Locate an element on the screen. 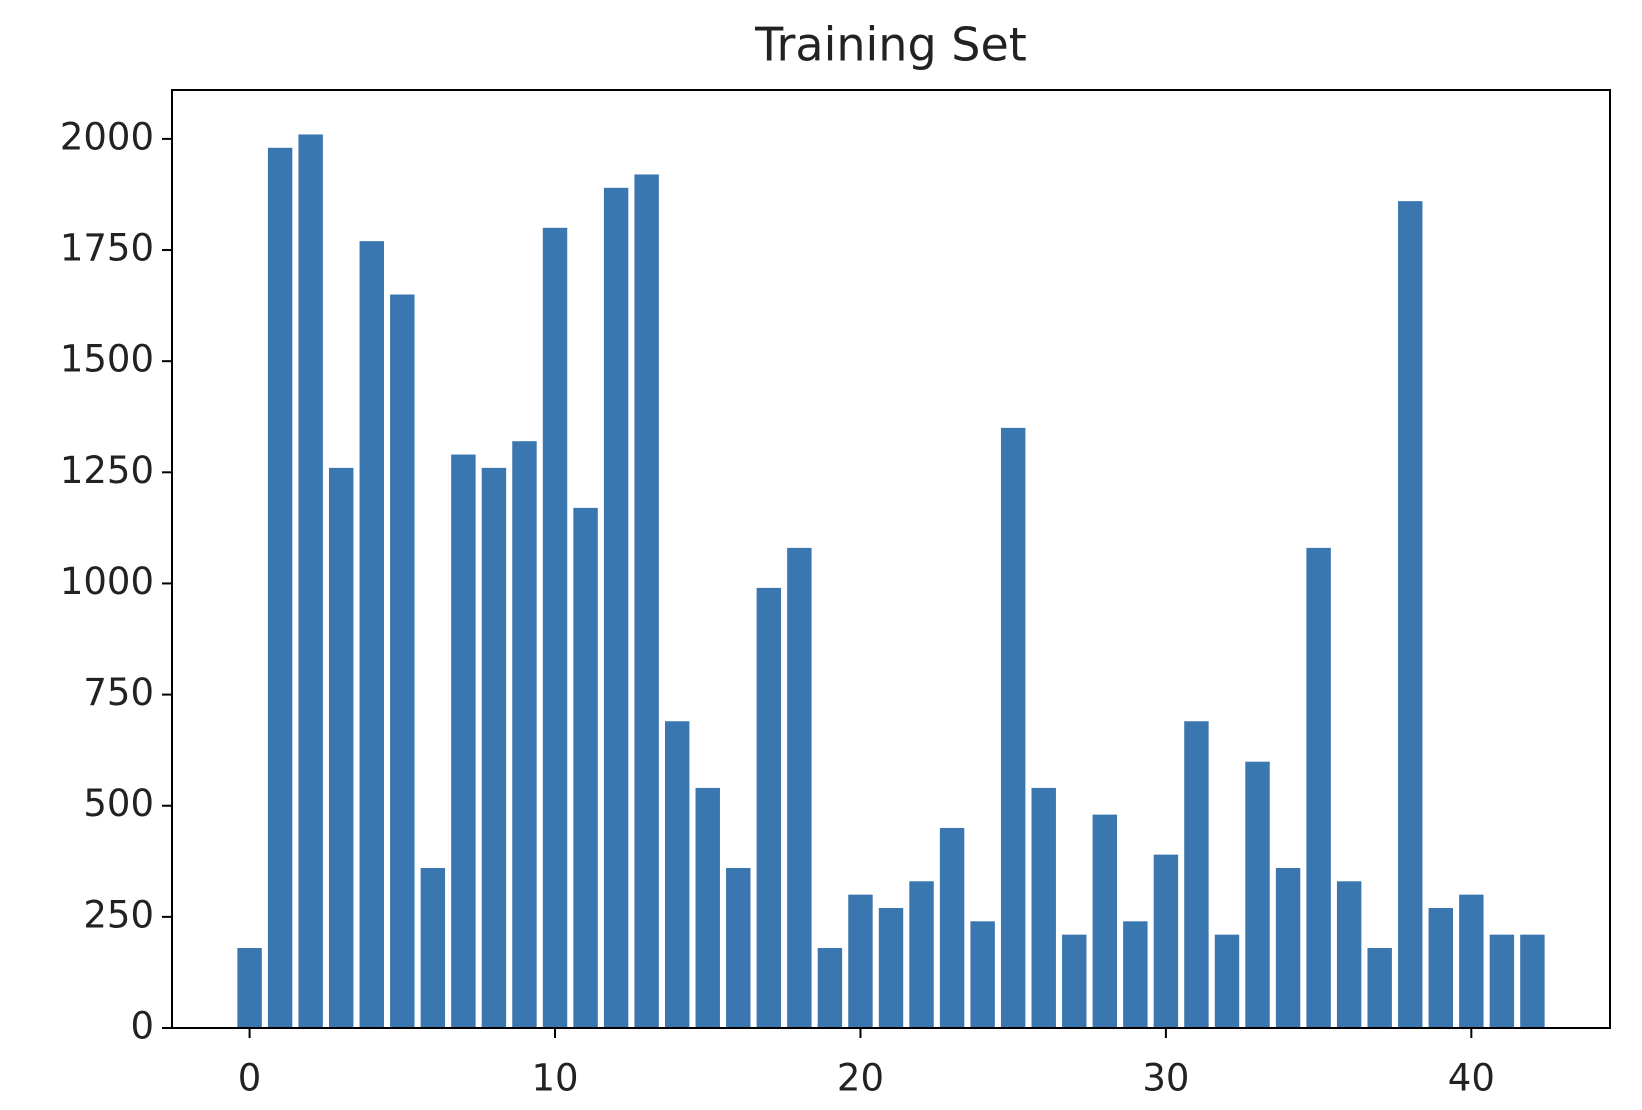 This screenshot has height=1110, width=1642. y-tick-label: 1250 is located at coordinates (107, 470).